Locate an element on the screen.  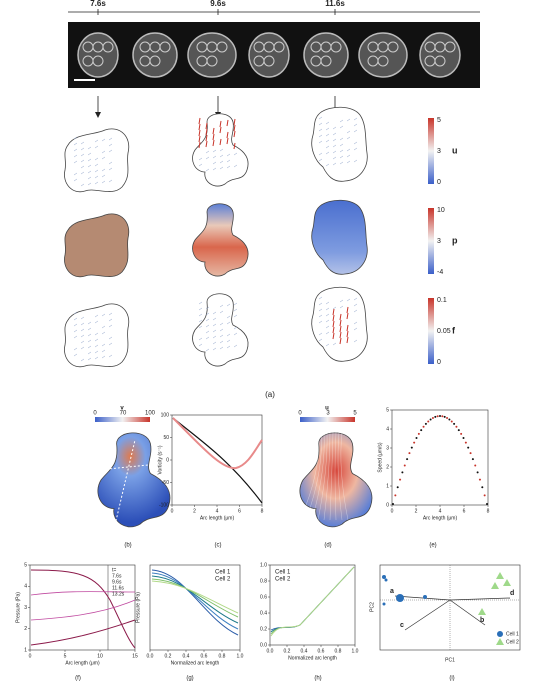
x-axis-label: Arc length (μm) is located at coordinates (440, 518).